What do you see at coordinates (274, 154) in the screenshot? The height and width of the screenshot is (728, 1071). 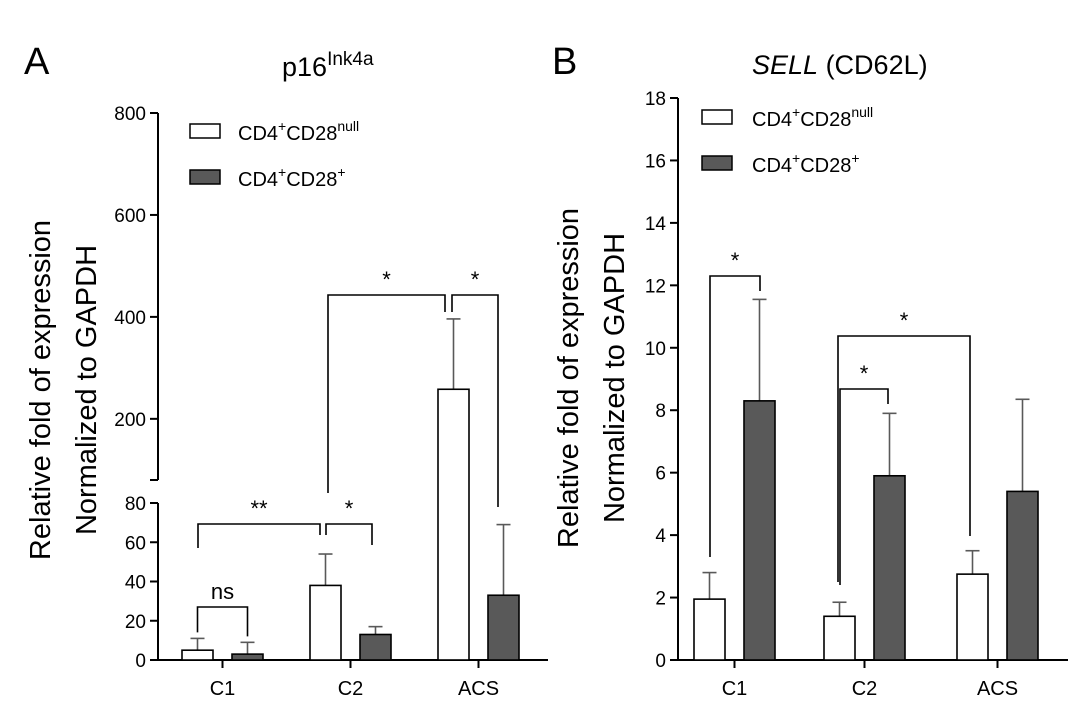 I see `panel-a-legend: CD4+CD28null CD4+CD28+` at bounding box center [274, 154].